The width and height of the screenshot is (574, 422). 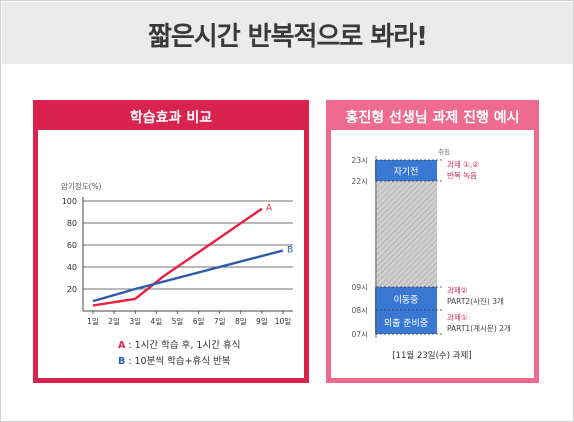 I want to click on y-axis-label: 암기정도(%), so click(x=81, y=186).